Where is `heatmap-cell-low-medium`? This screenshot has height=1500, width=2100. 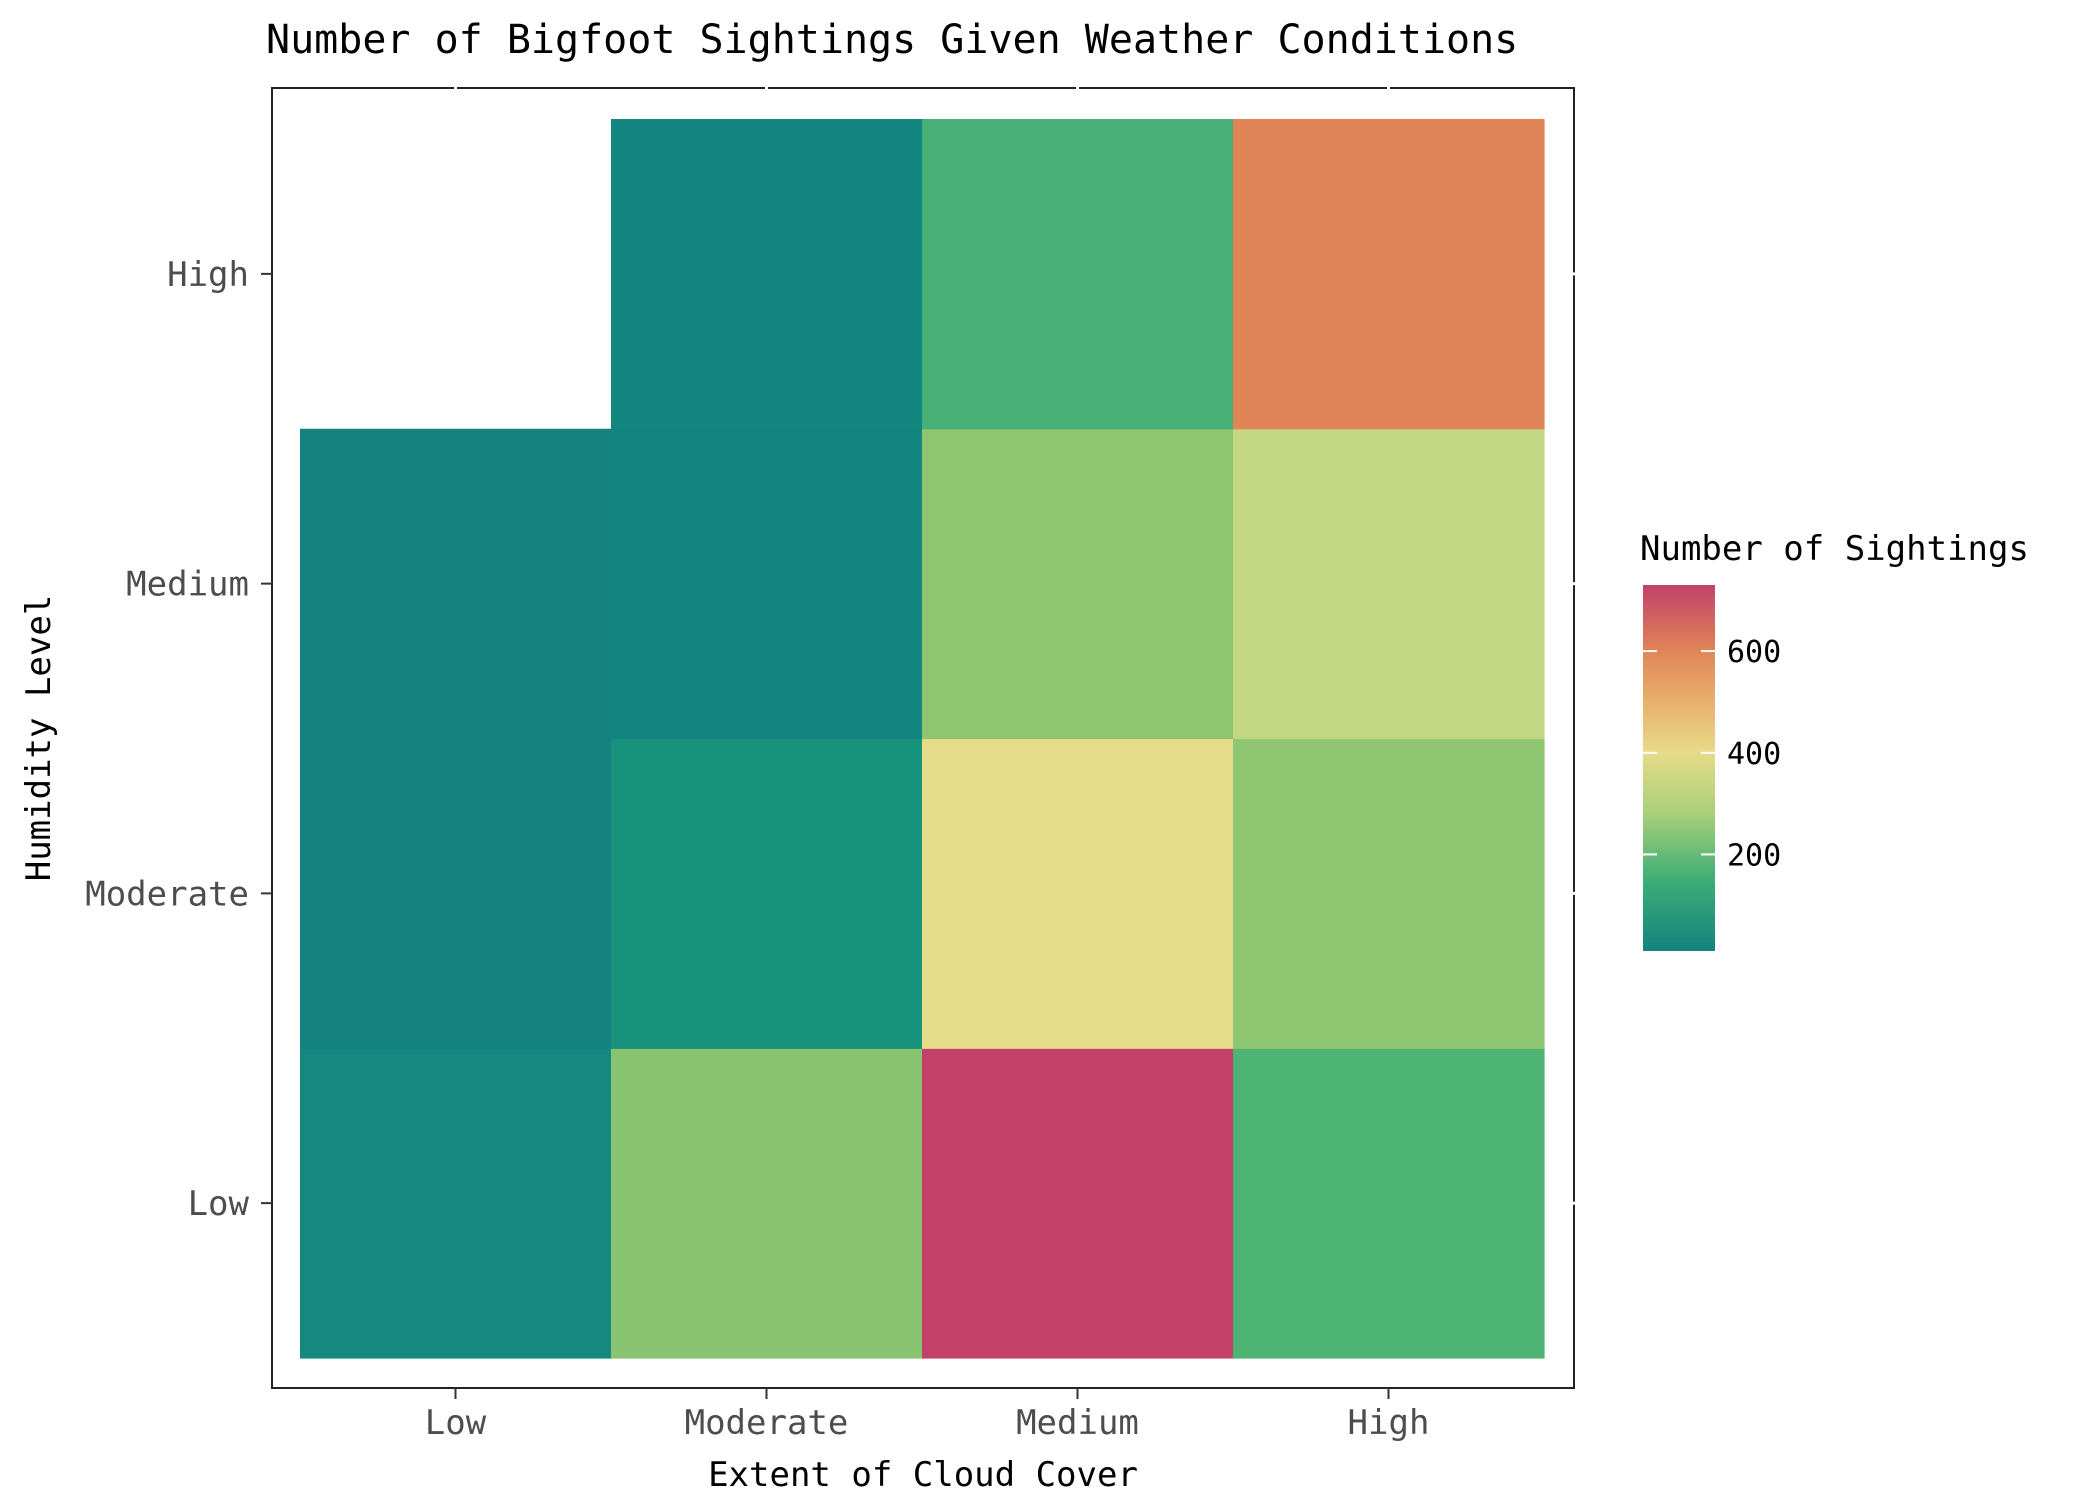
heatmap-cell-low-medium is located at coordinates (456, 584).